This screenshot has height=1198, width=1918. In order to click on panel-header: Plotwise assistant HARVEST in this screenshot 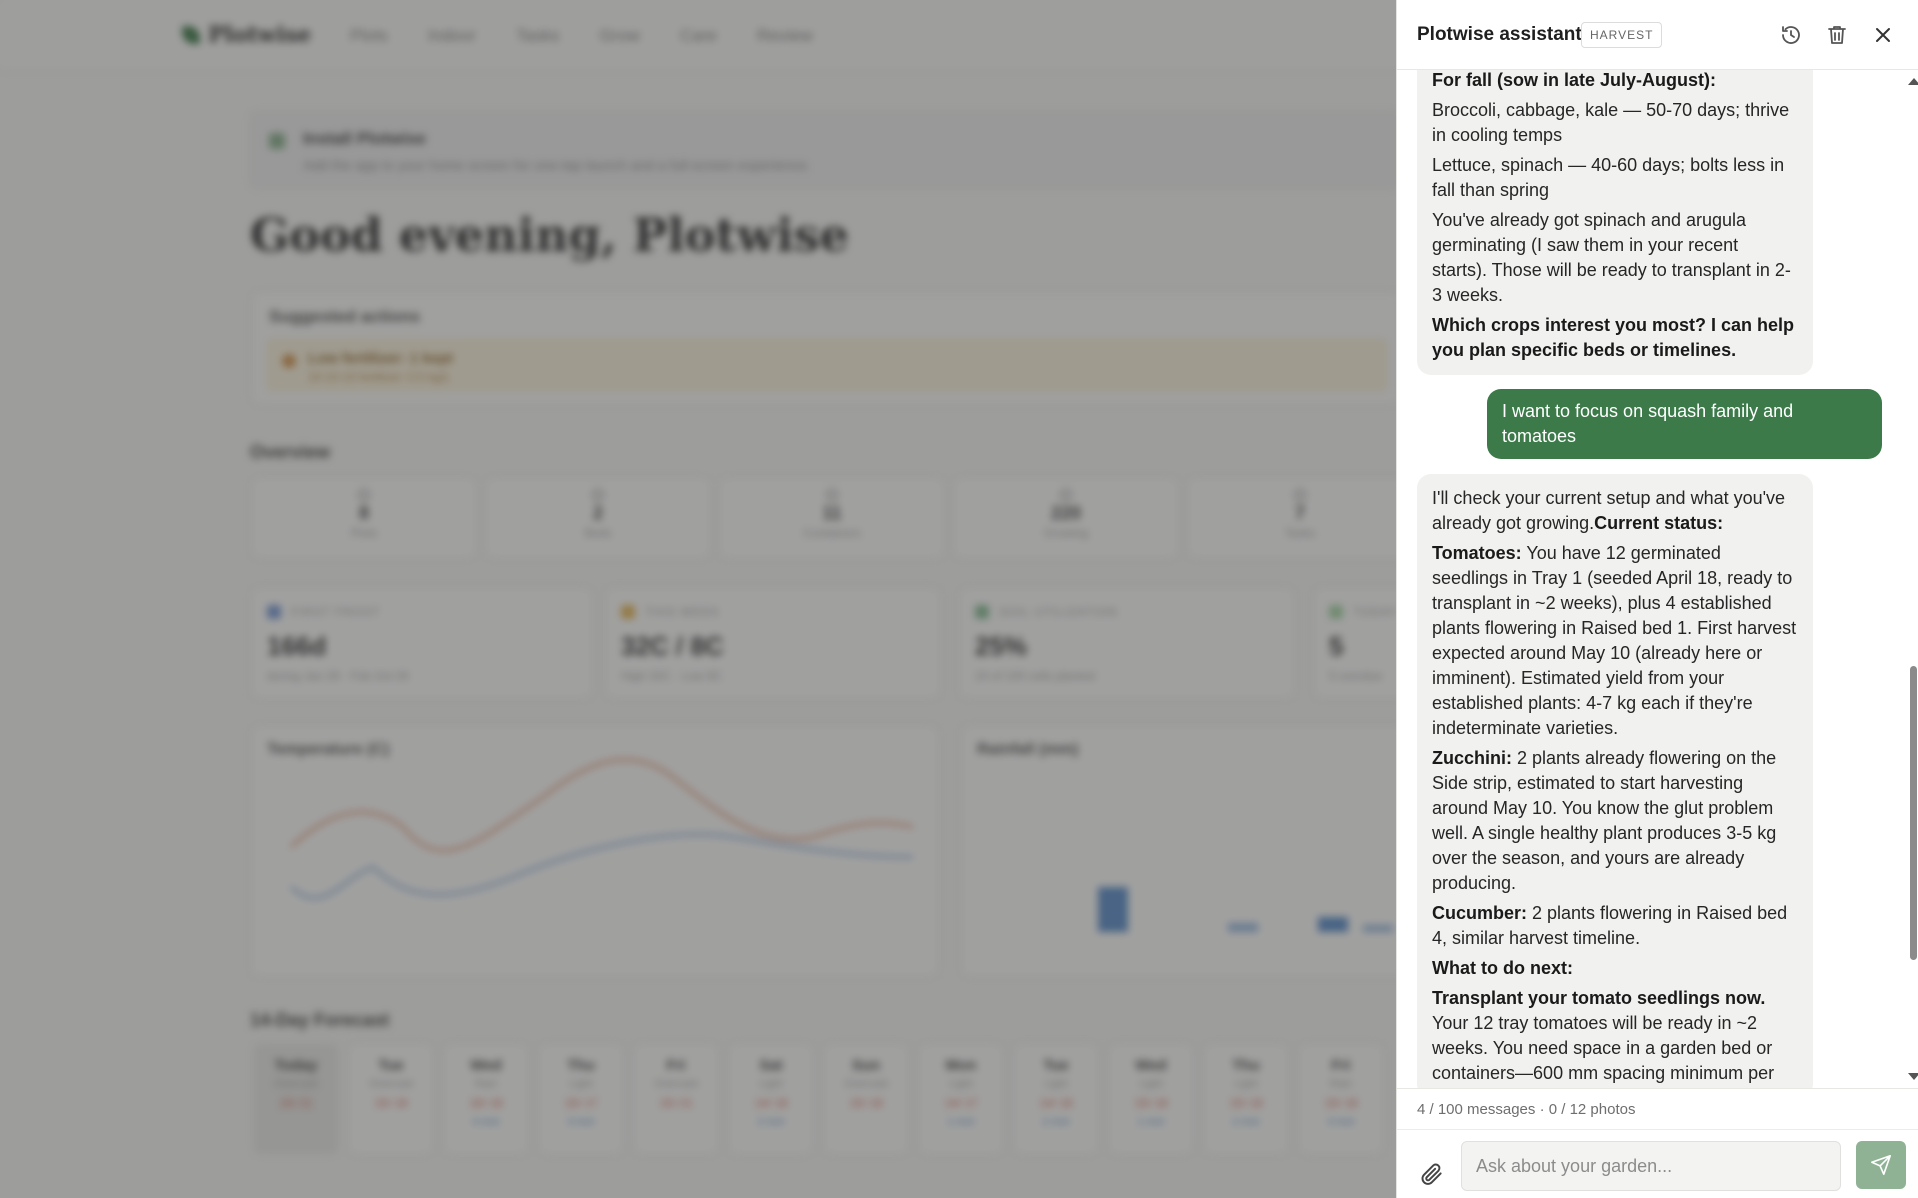, I will do `click(1657, 35)`.